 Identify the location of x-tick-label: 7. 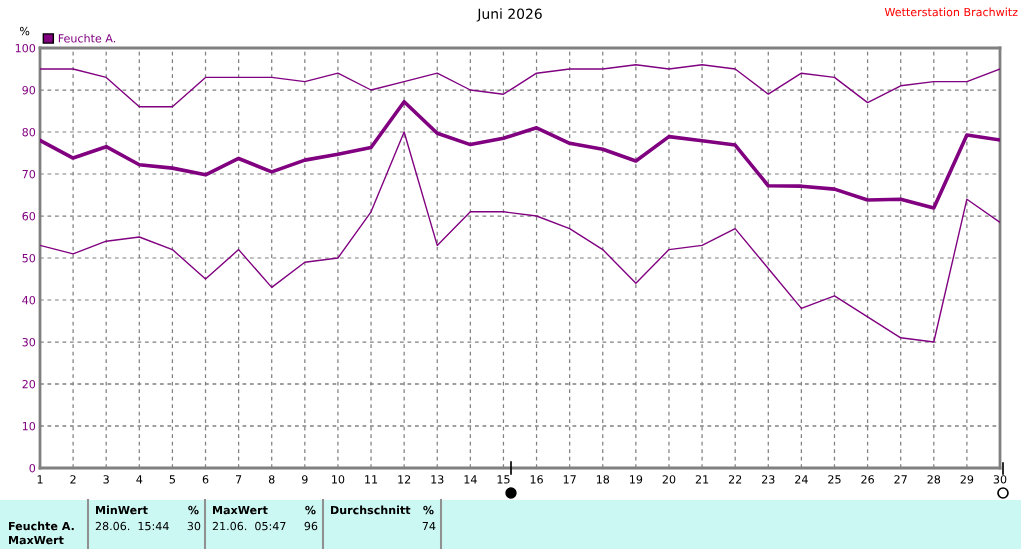
(239, 479).